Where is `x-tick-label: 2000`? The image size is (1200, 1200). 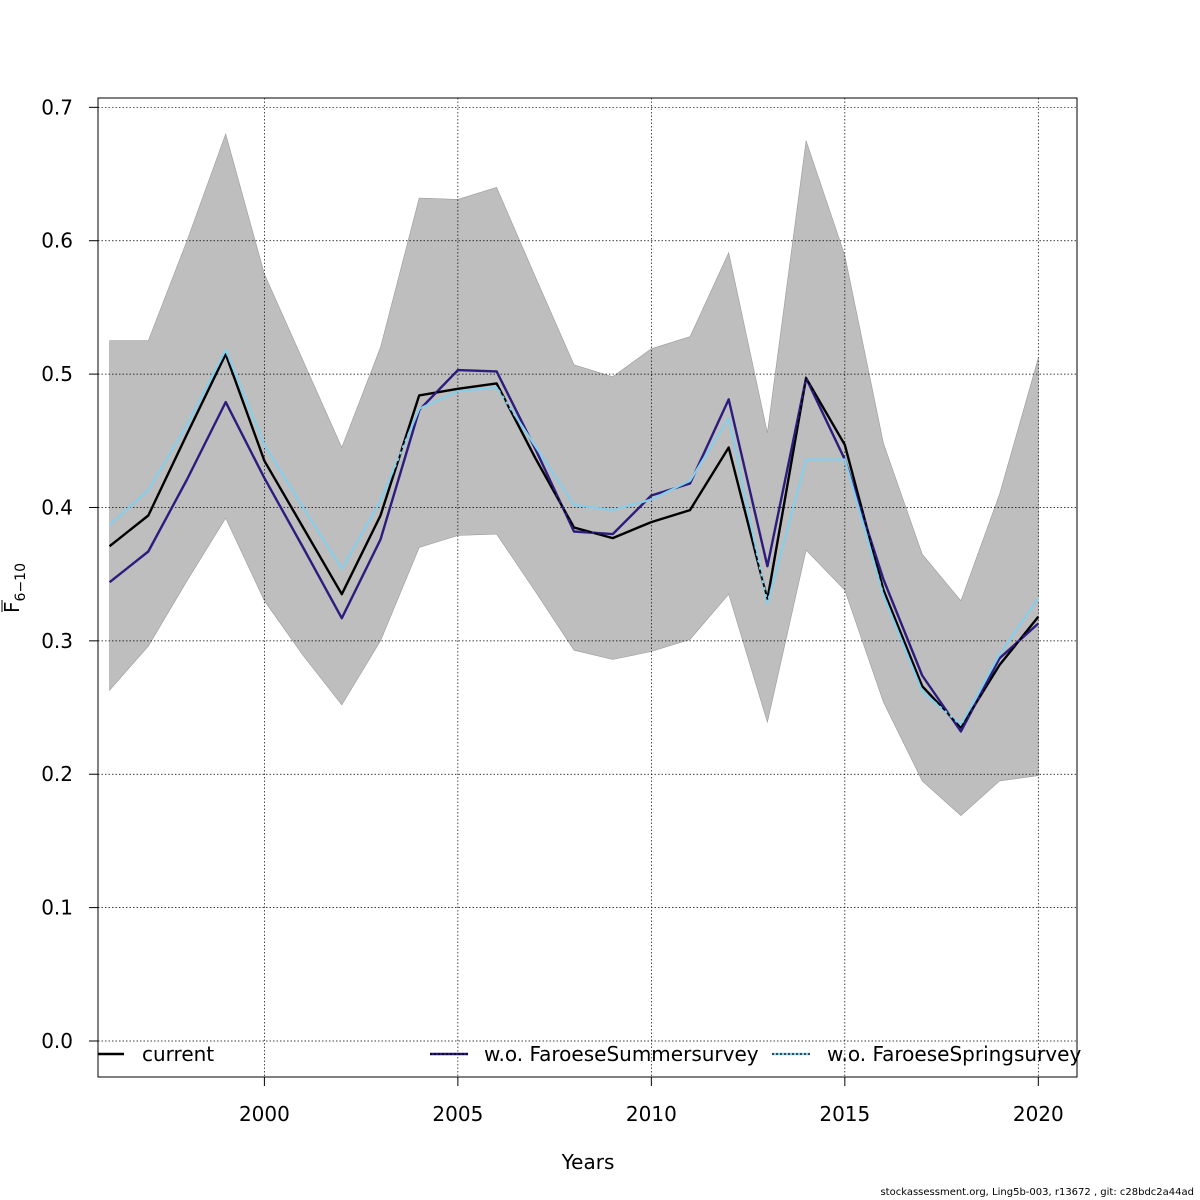 x-tick-label: 2000 is located at coordinates (264, 1114).